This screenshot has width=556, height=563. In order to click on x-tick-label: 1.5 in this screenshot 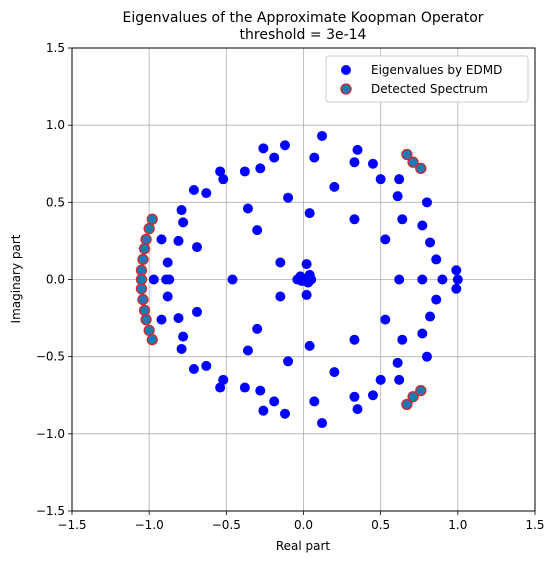, I will do `click(534, 525)`.